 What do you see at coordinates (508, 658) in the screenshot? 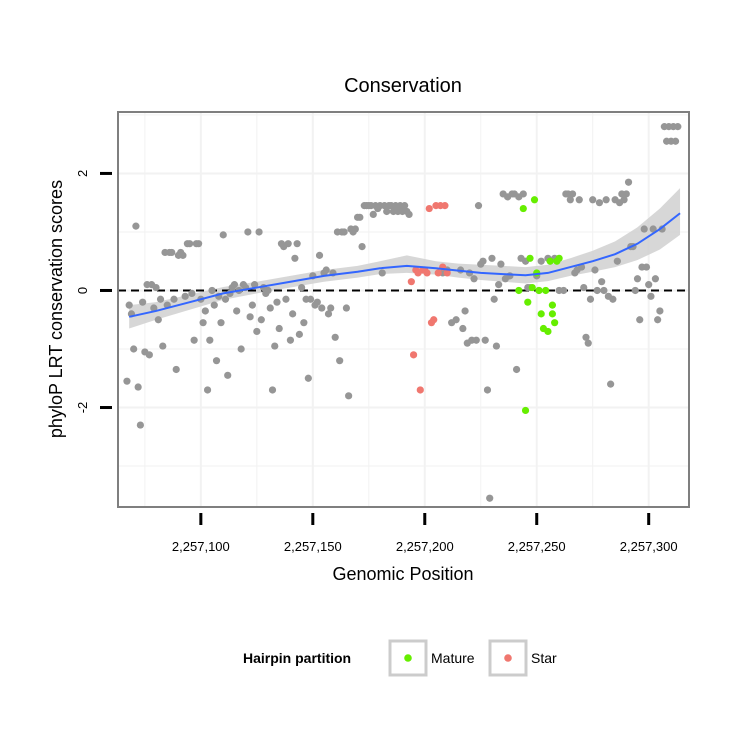
I see `legend-swatch-star` at bounding box center [508, 658].